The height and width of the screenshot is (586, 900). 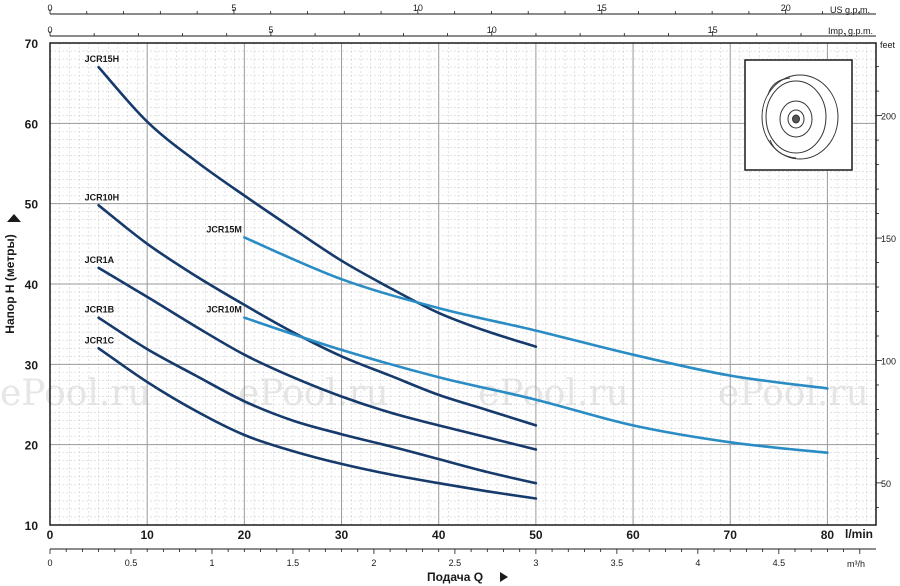 What do you see at coordinates (492, 30) in the screenshot?
I see `imp-gpm-tick-label: 10` at bounding box center [492, 30].